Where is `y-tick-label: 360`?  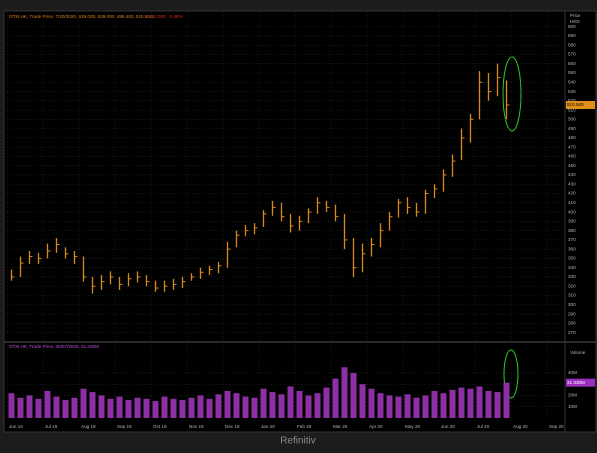
y-tick-label: 360 is located at coordinates (572, 248).